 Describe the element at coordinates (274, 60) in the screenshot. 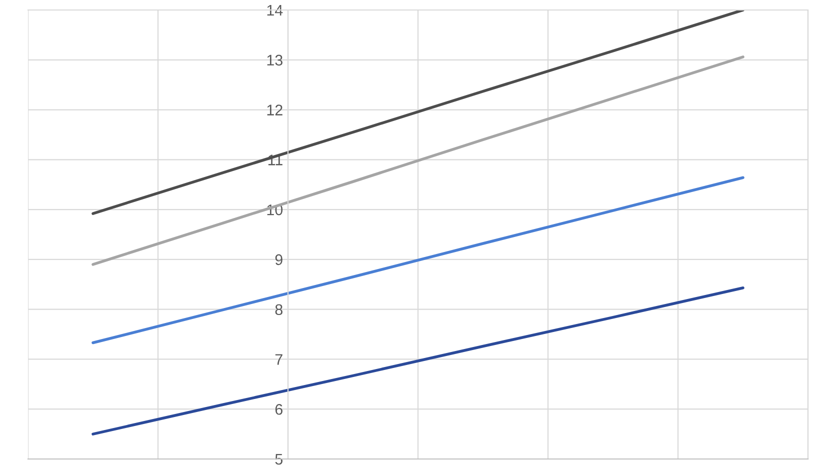

I see `y-tick-label: 13` at that location.